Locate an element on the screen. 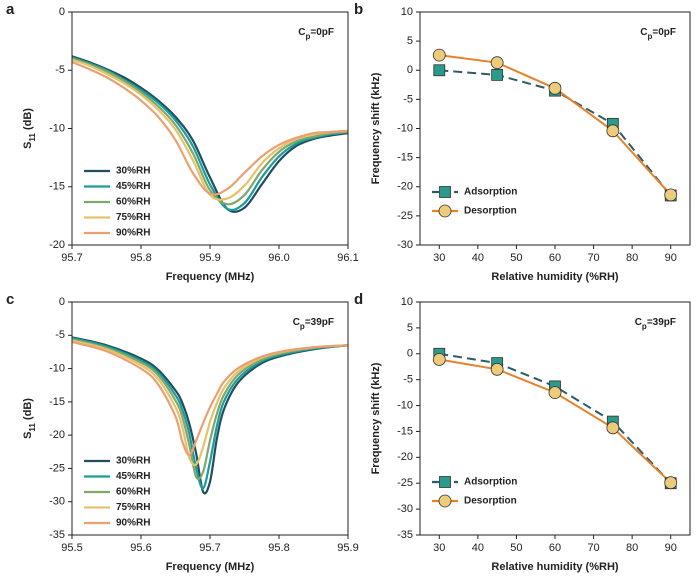 This screenshot has height=576, width=700. panel-label: c is located at coordinates (10, 299).